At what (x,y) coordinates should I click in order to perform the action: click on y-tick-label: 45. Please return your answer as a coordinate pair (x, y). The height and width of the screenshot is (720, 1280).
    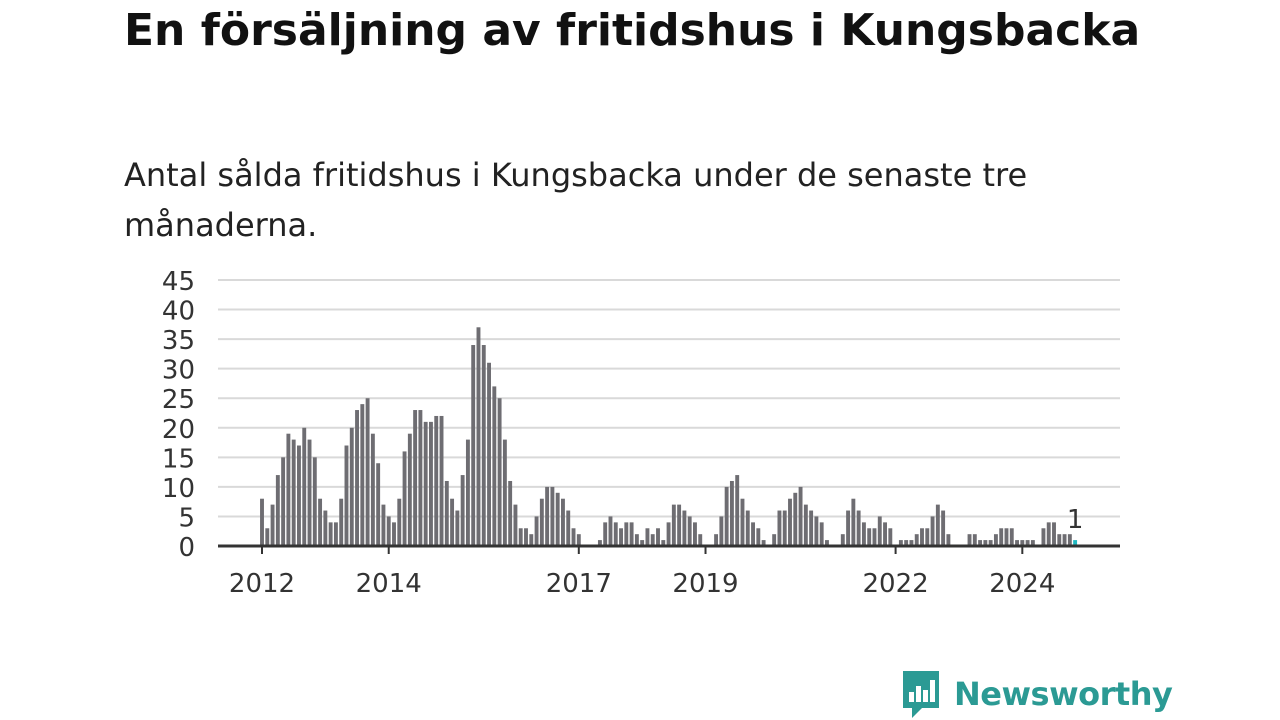
    Looking at the image, I should click on (178, 282).